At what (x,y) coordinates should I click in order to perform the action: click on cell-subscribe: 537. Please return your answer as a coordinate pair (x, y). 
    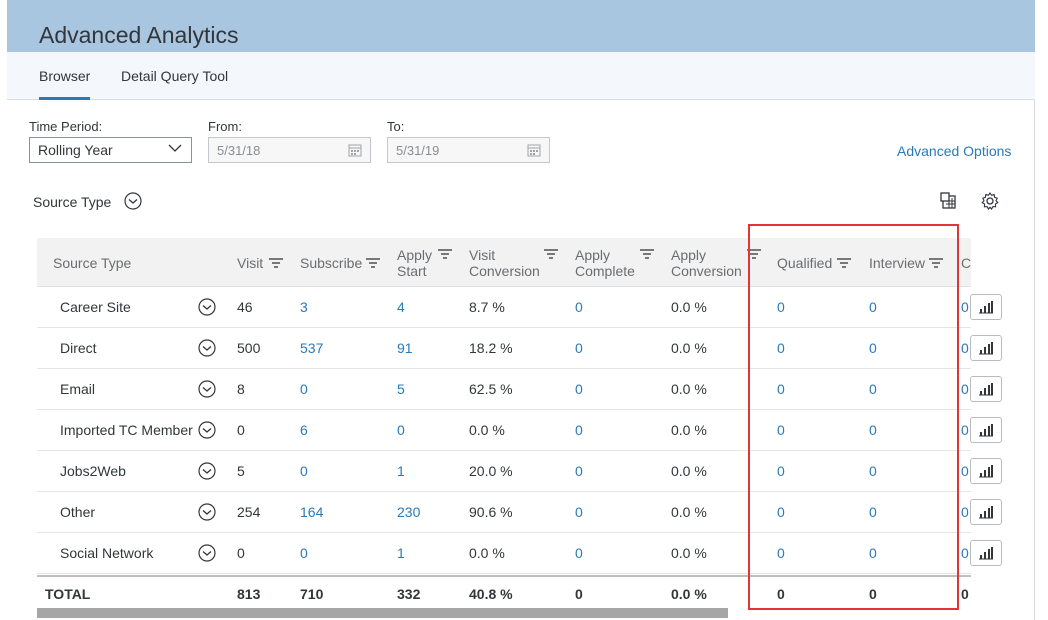
    Looking at the image, I should click on (312, 348).